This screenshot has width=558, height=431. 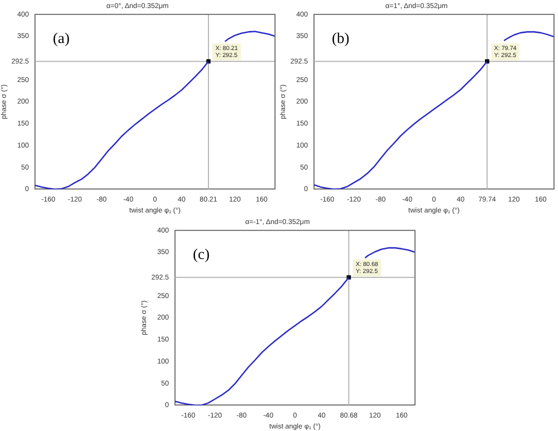 I want to click on annotation: (a), so click(x=61, y=38).